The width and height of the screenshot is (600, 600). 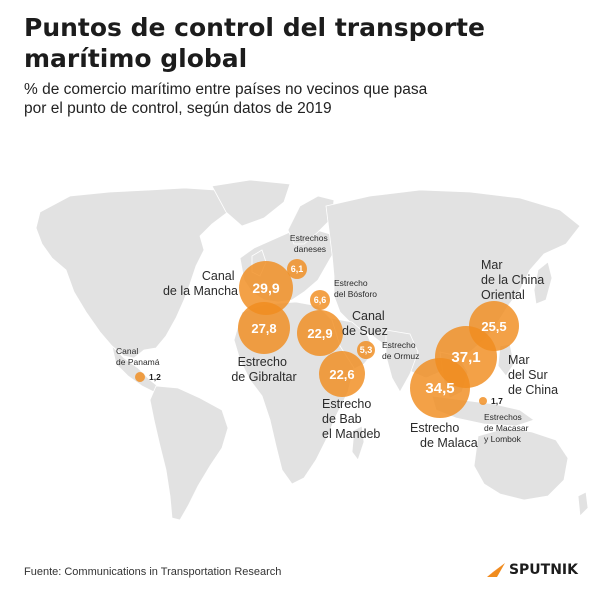 I want to click on new-zealand-shape, so click(x=583, y=504).